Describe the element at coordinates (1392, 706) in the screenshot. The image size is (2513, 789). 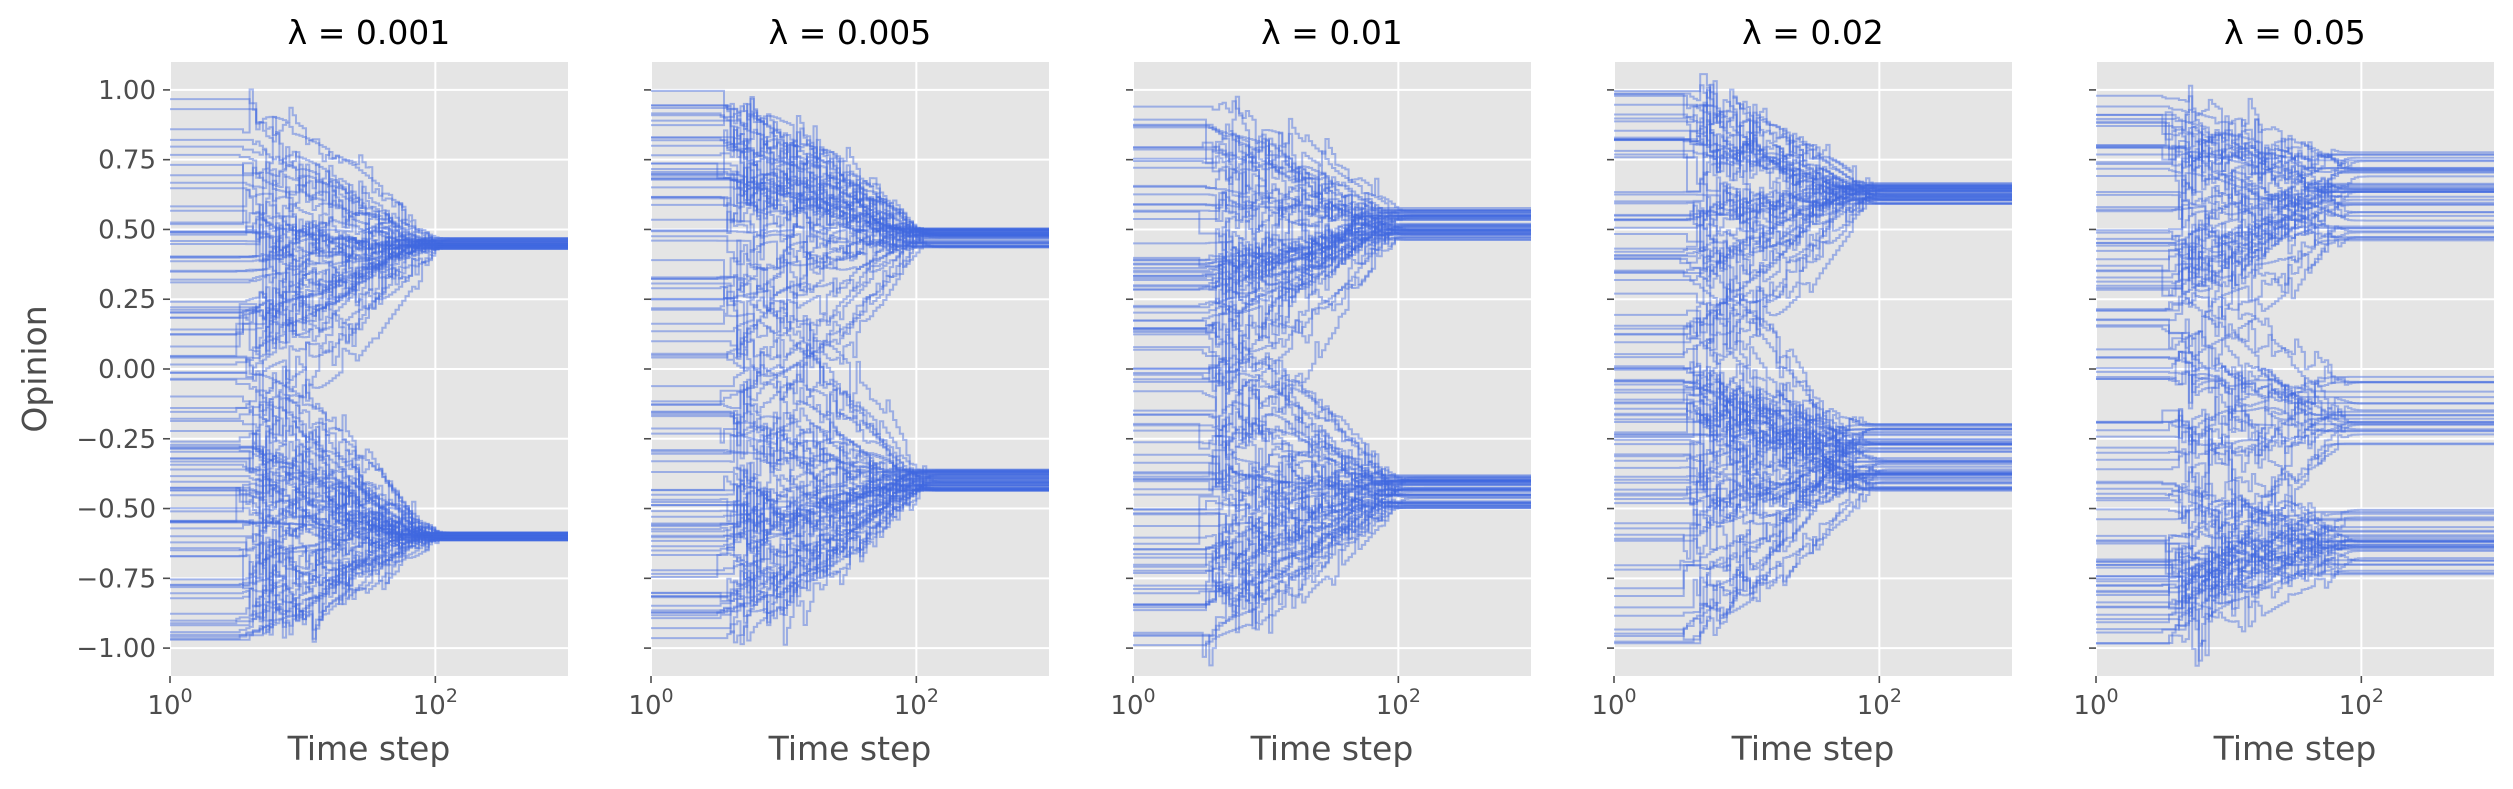
I see `x-tick-base: 10` at that location.